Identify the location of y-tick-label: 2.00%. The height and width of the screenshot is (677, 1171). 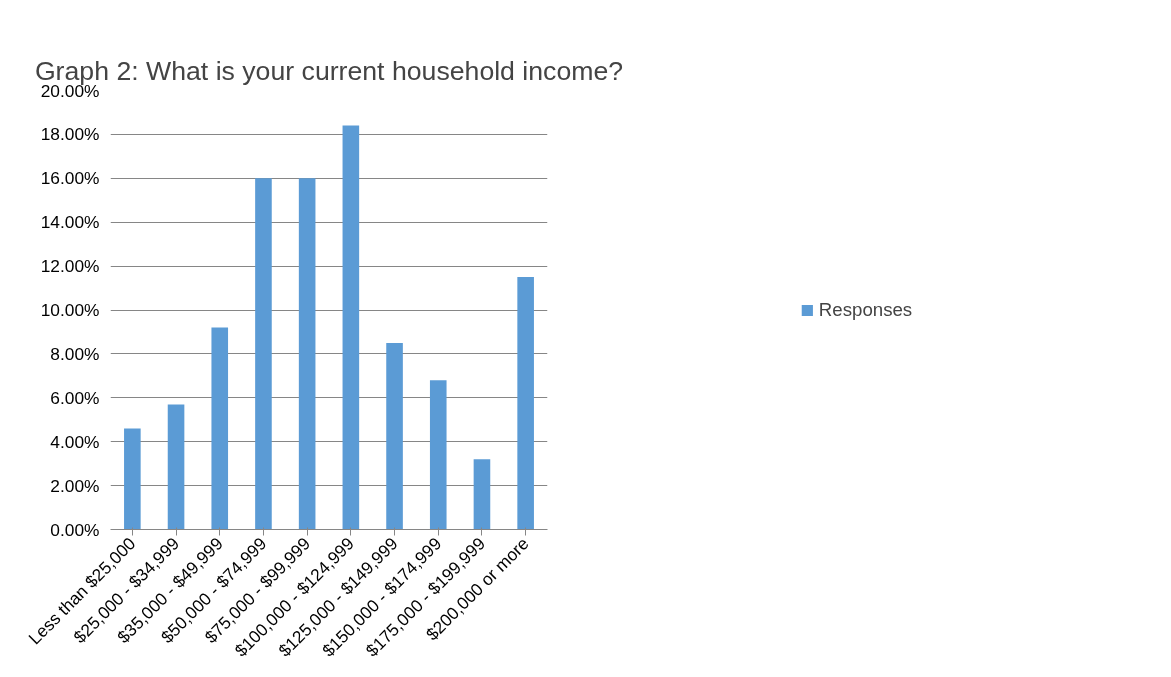
(75, 485).